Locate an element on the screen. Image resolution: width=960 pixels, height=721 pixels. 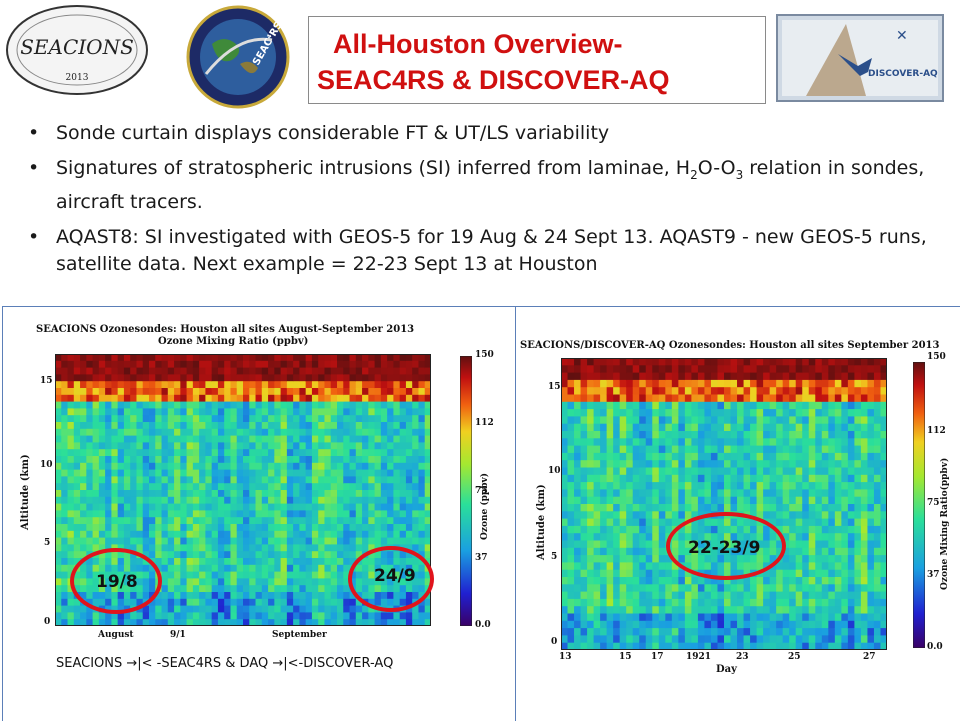
seacions-logo-text: SEACIONS is located at coordinates (77, 47).